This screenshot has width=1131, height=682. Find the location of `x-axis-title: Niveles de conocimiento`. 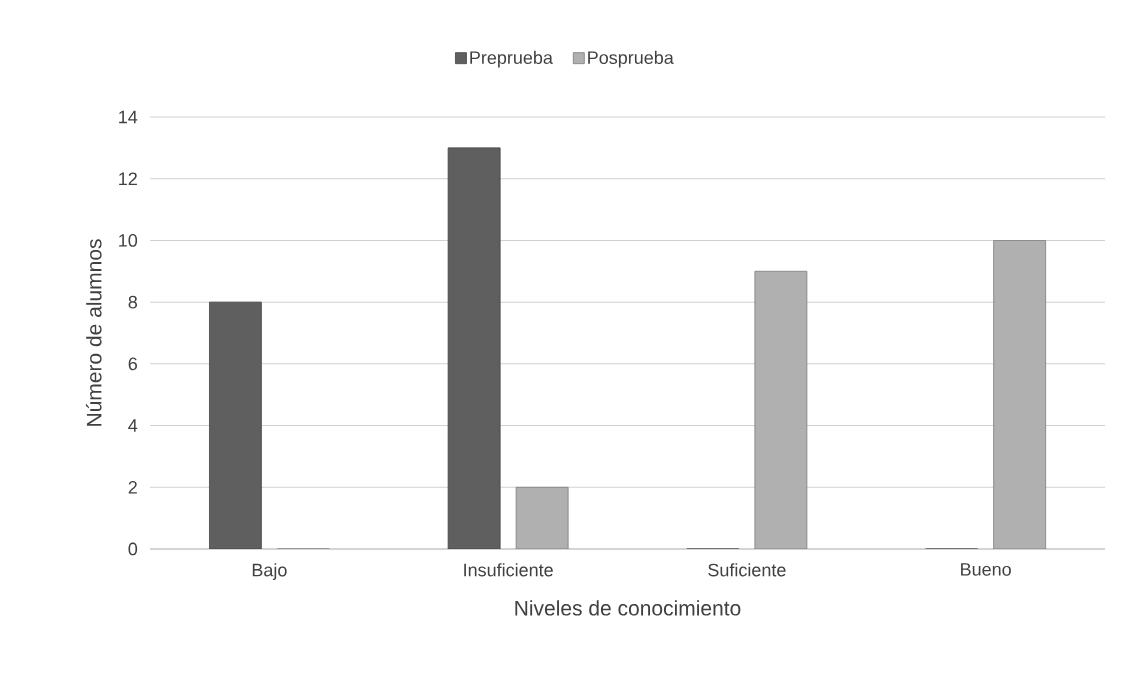

x-axis-title: Niveles de conocimiento is located at coordinates (628, 608).